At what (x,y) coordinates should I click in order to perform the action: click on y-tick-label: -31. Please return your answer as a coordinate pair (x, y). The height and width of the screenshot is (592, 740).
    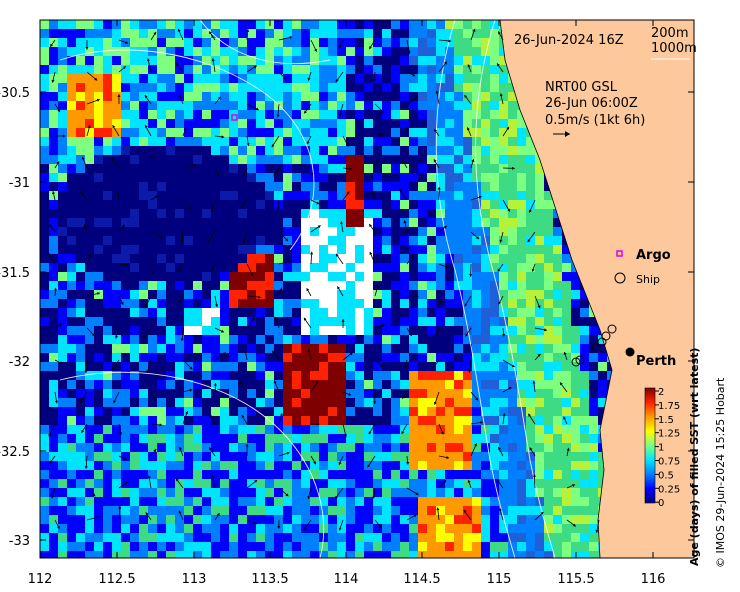
    Looking at the image, I should click on (19, 183).